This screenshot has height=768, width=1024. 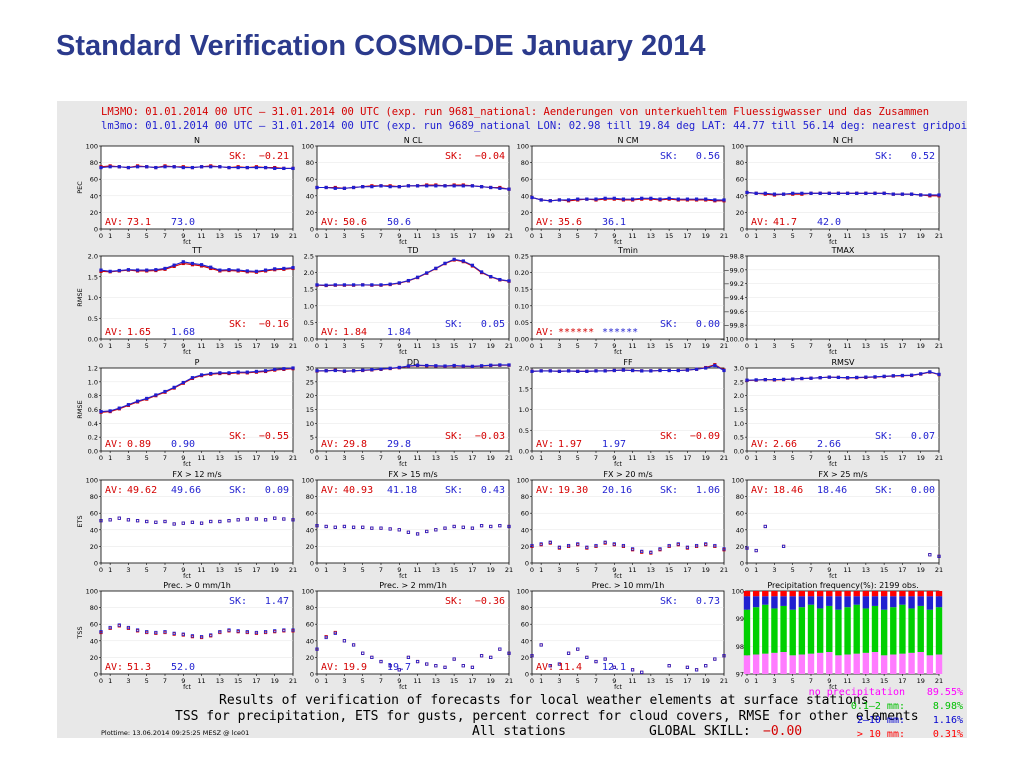 I want to click on y-tick-label: 1.0, so click(x=524, y=410).